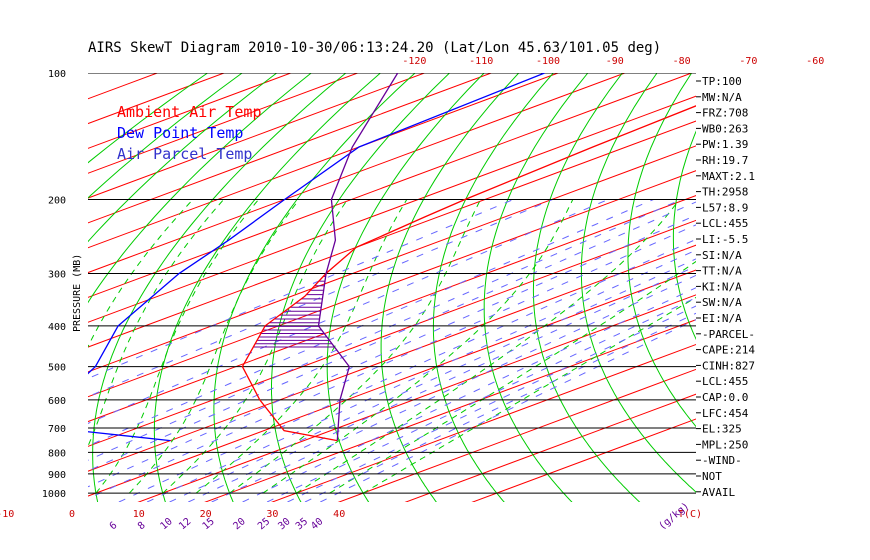 This screenshot has height=560, width=870. What do you see at coordinates (57, 475) in the screenshot?
I see `pressure-tick-label: 900` at bounding box center [57, 475].